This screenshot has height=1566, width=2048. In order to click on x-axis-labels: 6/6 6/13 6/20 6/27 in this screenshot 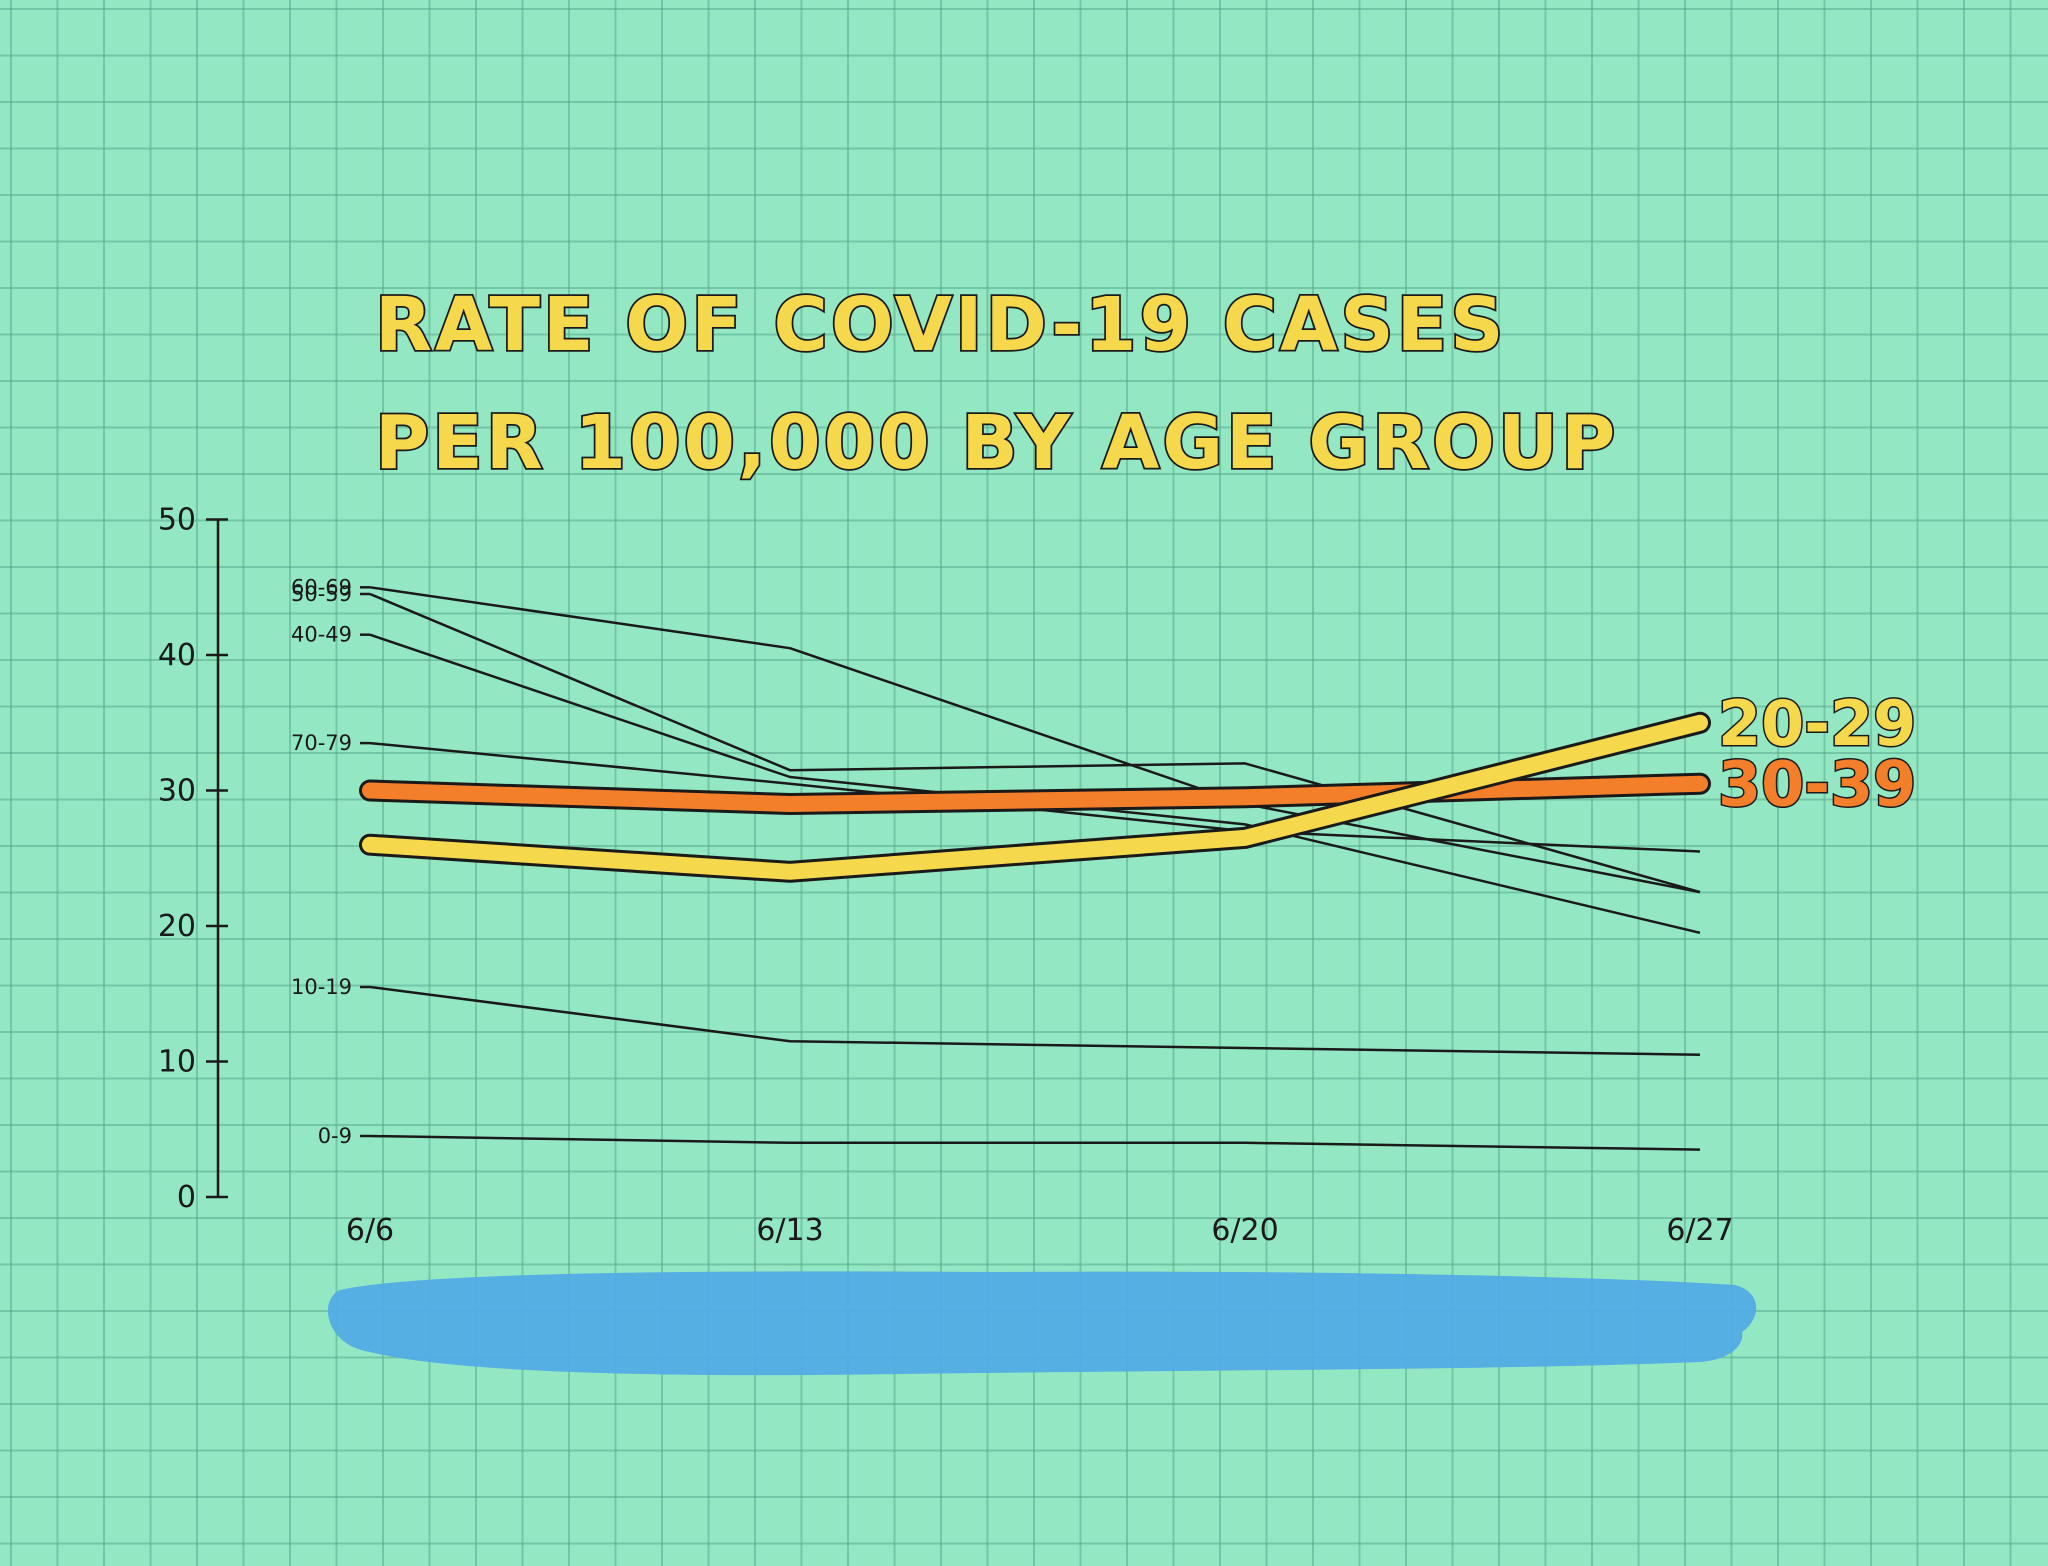, I will do `click(1040, 1230)`.